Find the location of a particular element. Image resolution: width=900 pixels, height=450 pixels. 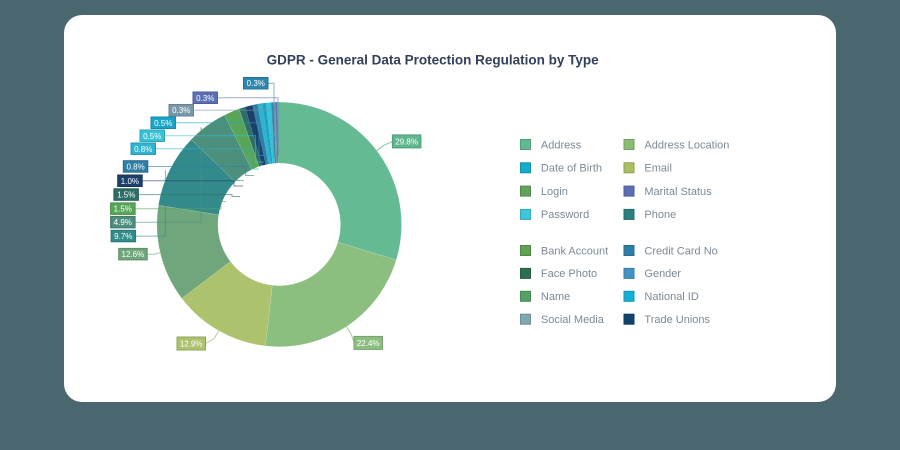

svg-text: Marital Status is located at coordinates (678, 192).